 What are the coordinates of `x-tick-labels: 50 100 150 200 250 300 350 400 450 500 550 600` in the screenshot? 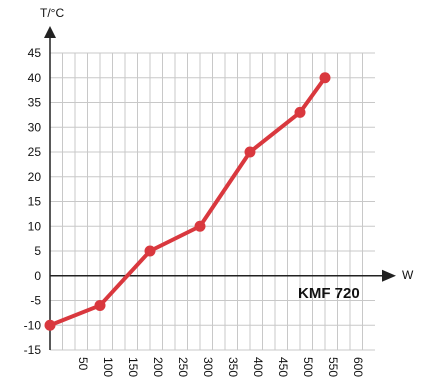 It's located at (220, 367).